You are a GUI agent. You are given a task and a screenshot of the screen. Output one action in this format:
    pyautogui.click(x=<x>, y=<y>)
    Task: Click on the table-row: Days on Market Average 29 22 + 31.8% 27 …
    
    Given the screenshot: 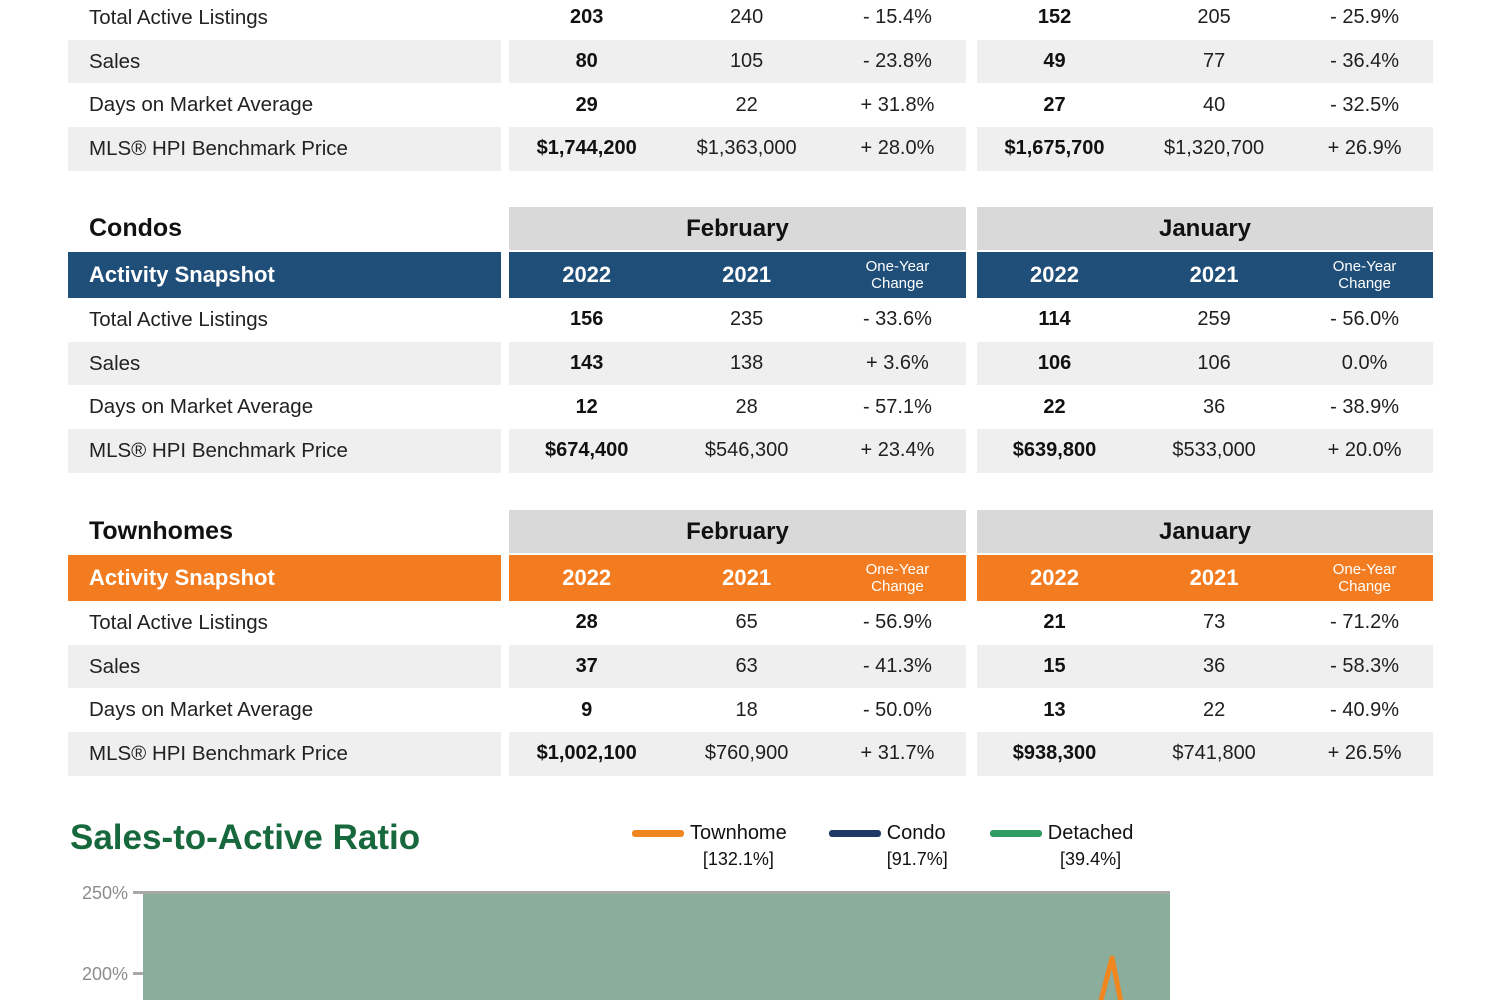 What is the action you would take?
    pyautogui.click(x=750, y=105)
    